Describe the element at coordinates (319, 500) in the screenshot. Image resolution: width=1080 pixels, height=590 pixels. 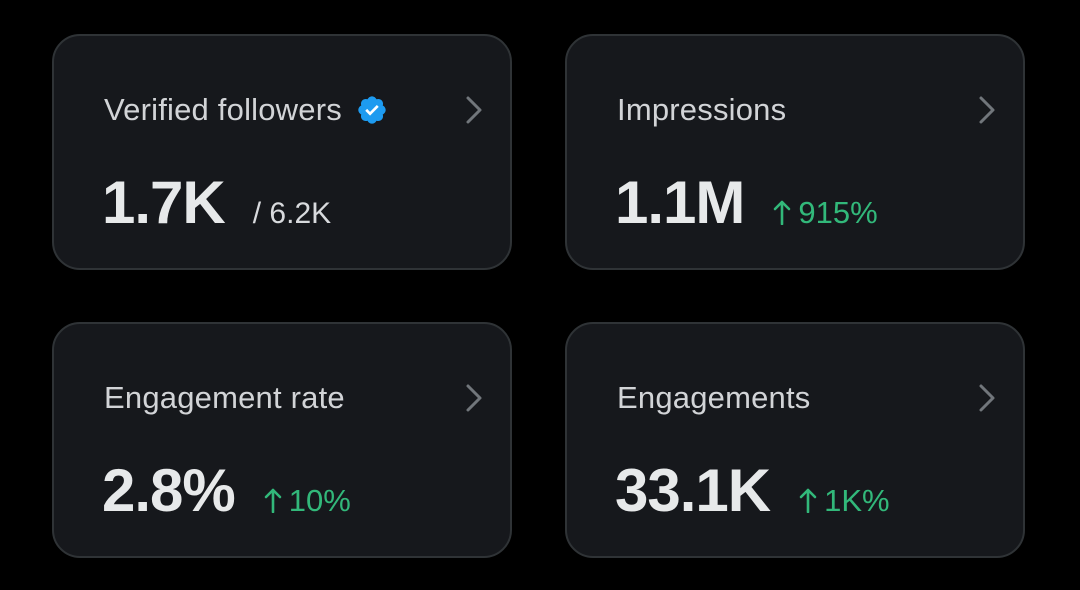
I see `metric-change-value: 10%` at that location.